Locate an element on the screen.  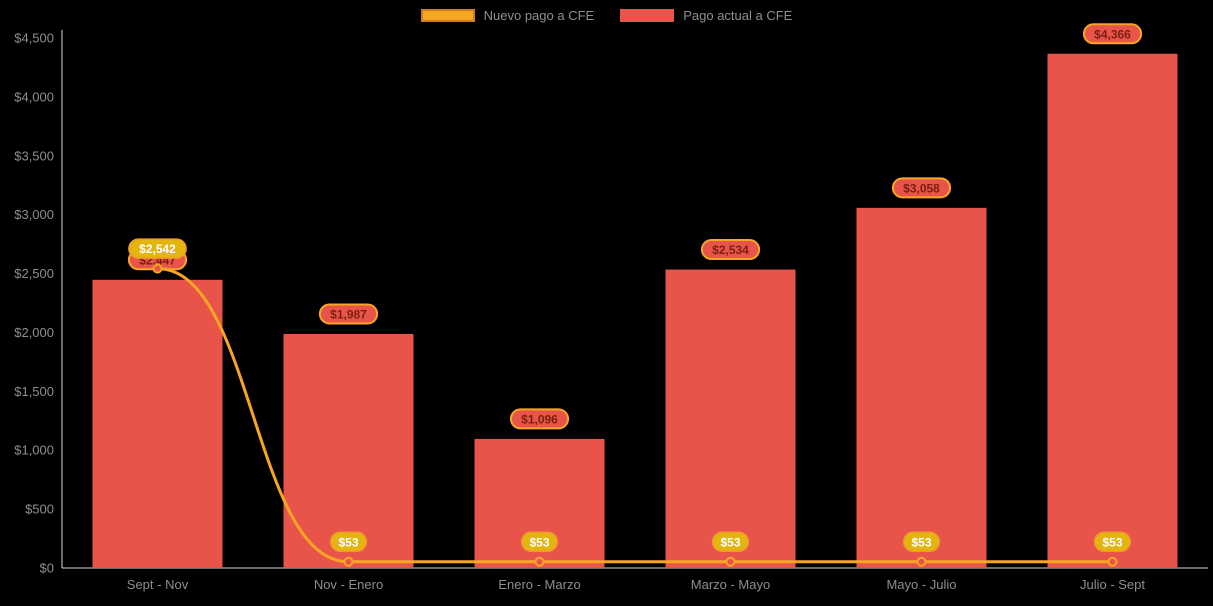
legend-swatch-line-series is located at coordinates (447, 15).